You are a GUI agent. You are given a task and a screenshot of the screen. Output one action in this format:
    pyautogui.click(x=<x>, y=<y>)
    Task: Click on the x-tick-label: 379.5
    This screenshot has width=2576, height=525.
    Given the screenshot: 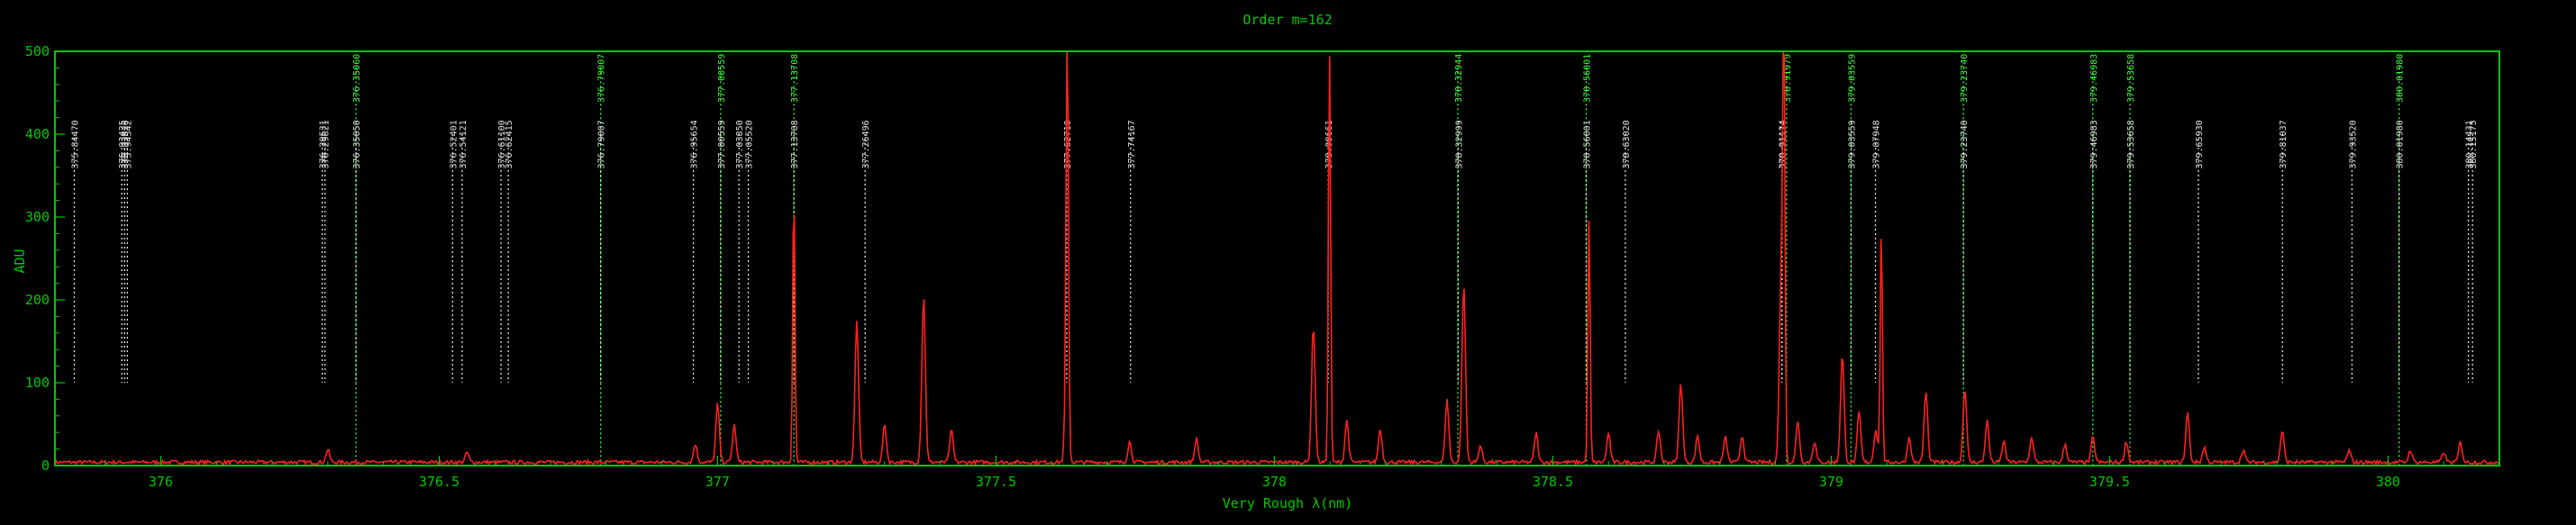 What is the action you would take?
    pyautogui.click(x=2109, y=482)
    